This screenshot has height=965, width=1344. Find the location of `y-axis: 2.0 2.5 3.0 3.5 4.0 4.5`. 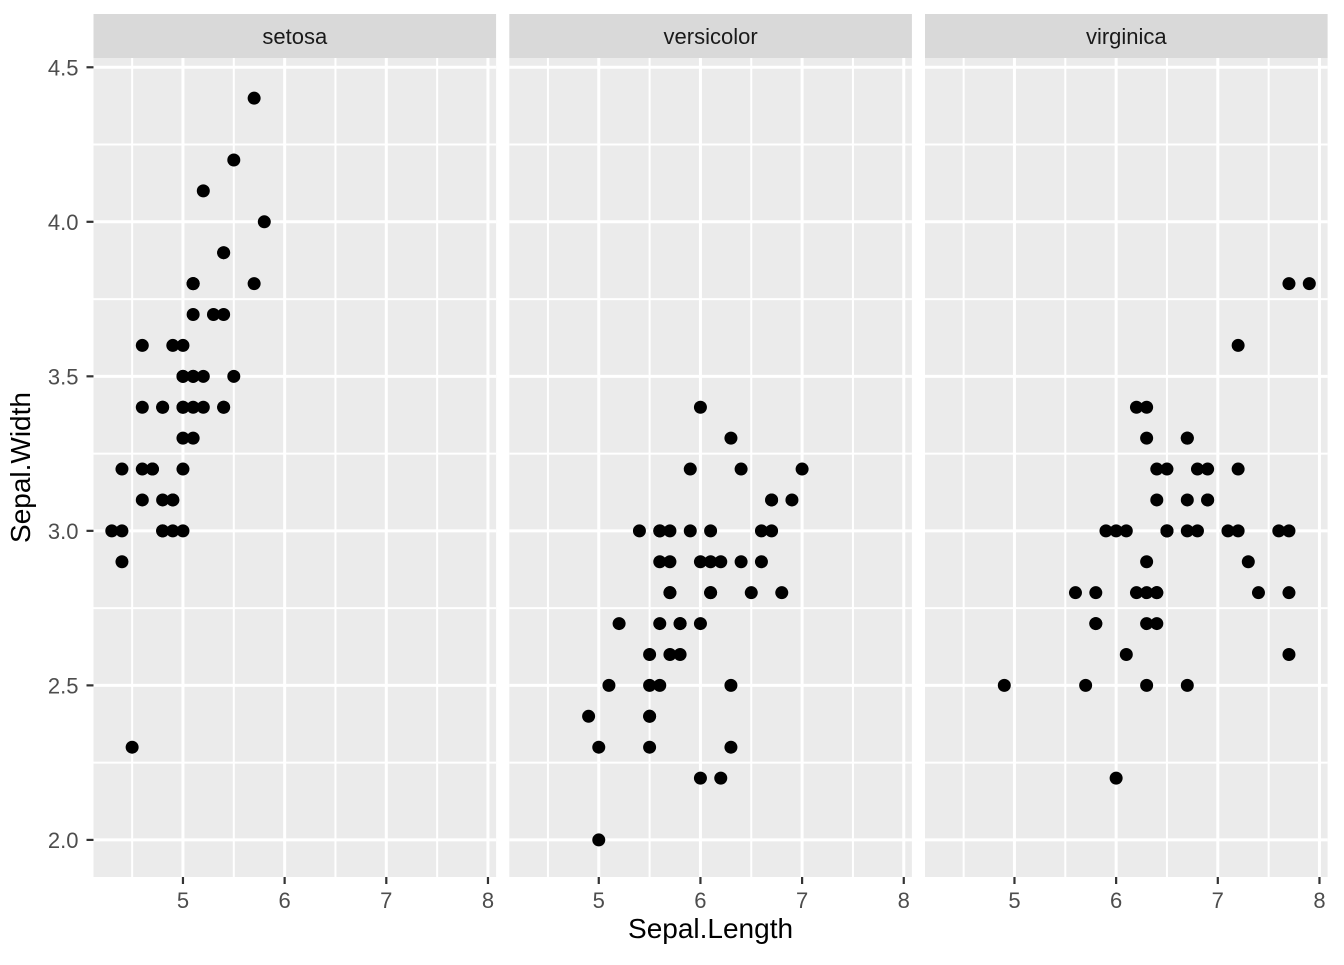

y-axis: 2.0 2.5 3.0 3.5 4.0 4.5 is located at coordinates (71, 454).